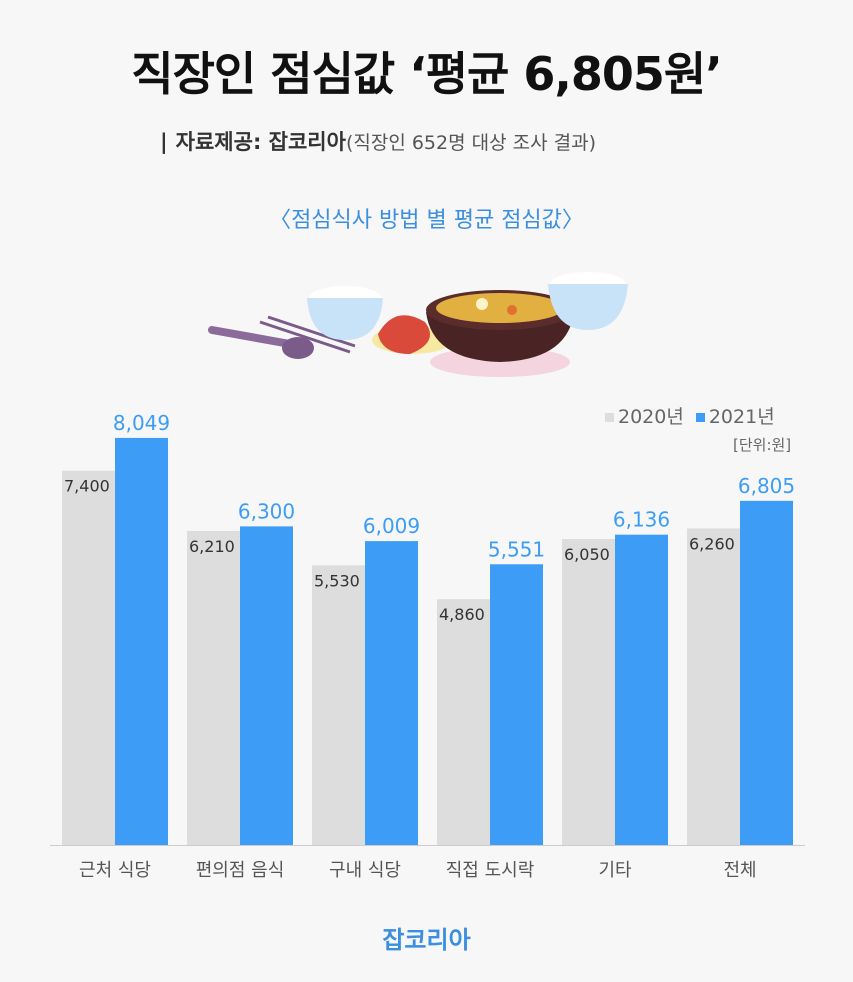  What do you see at coordinates (337, 580) in the screenshot?
I see `data-label-2020: 5,530` at bounding box center [337, 580].